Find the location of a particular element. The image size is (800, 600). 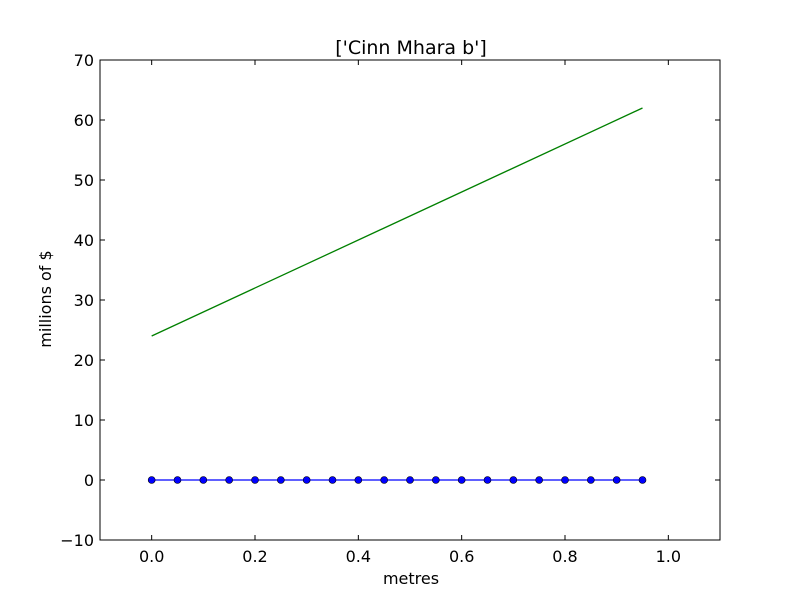

x-tick-label: 1.0 is located at coordinates (668, 556).